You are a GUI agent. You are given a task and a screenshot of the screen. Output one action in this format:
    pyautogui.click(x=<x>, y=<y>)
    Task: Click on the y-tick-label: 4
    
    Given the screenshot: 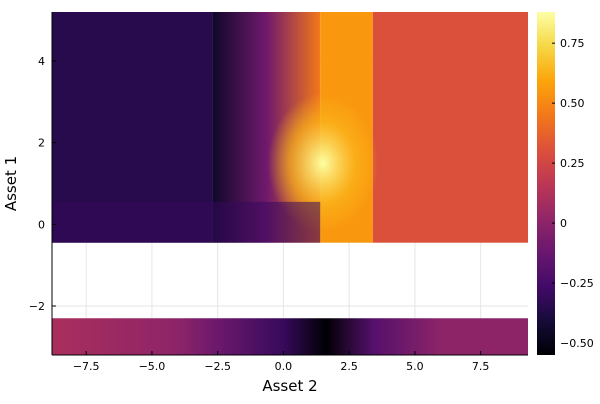 What is the action you would take?
    pyautogui.click(x=41, y=61)
    